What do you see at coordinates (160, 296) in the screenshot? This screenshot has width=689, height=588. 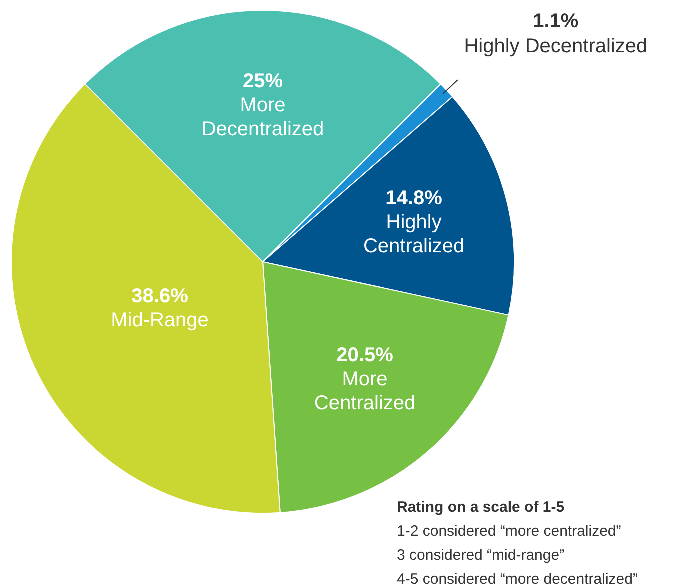 I see `data-label: 38.6%` at bounding box center [160, 296].